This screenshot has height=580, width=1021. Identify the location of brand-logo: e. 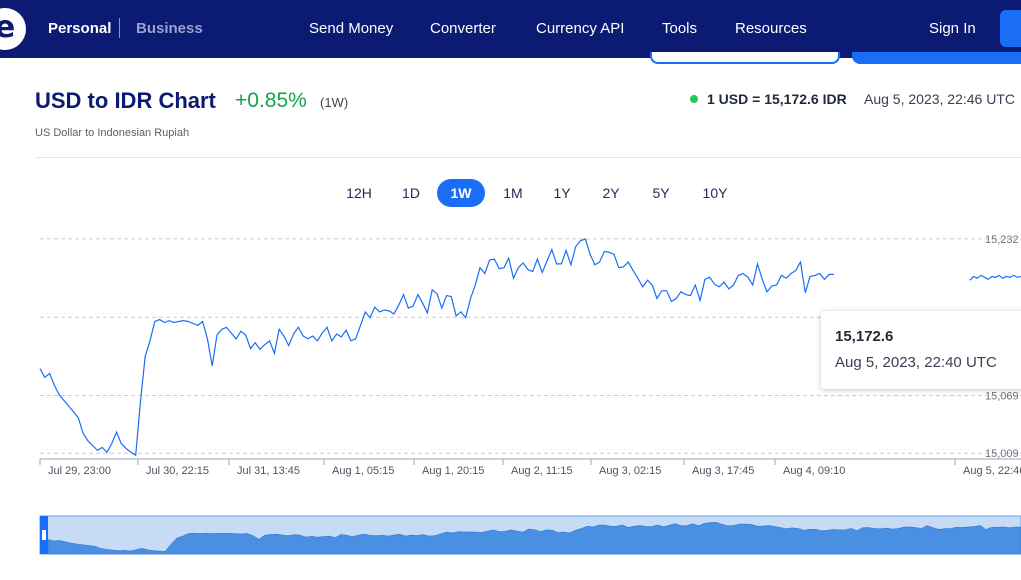
(13, 29).